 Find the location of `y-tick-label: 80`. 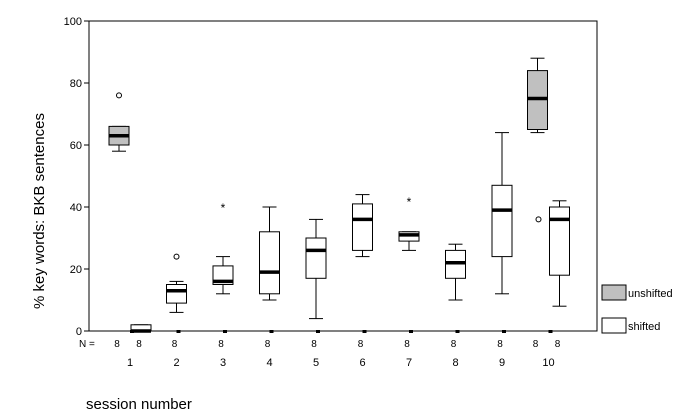

y-tick-label: 80 is located at coordinates (76, 84).